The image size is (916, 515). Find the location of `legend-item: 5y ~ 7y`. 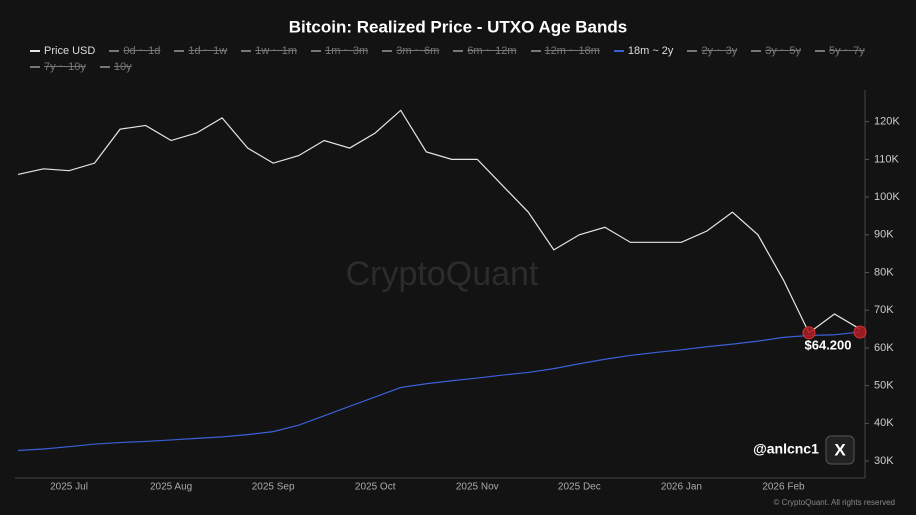

legend-item: 5y ~ 7y is located at coordinates (840, 51).